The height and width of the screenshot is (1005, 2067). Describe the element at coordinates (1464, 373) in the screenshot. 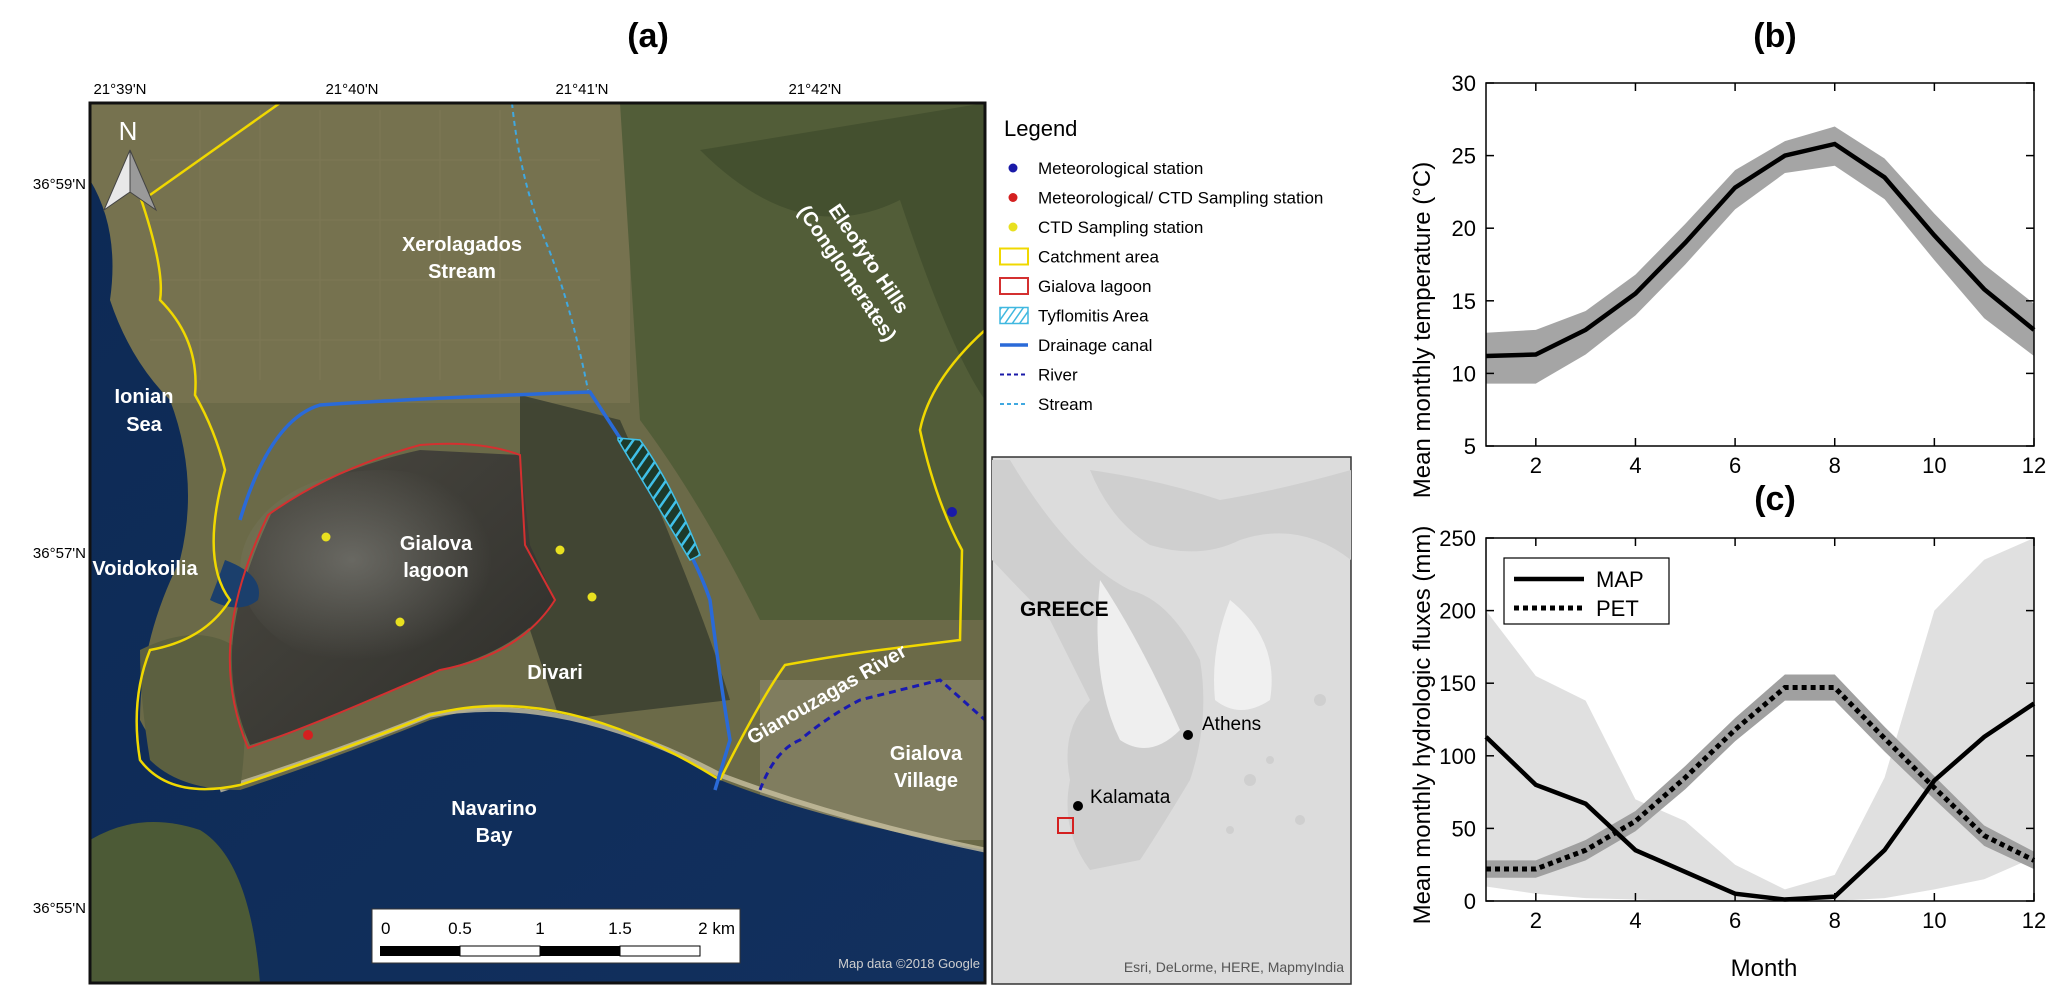

I see `y-tick-label: 10` at that location.